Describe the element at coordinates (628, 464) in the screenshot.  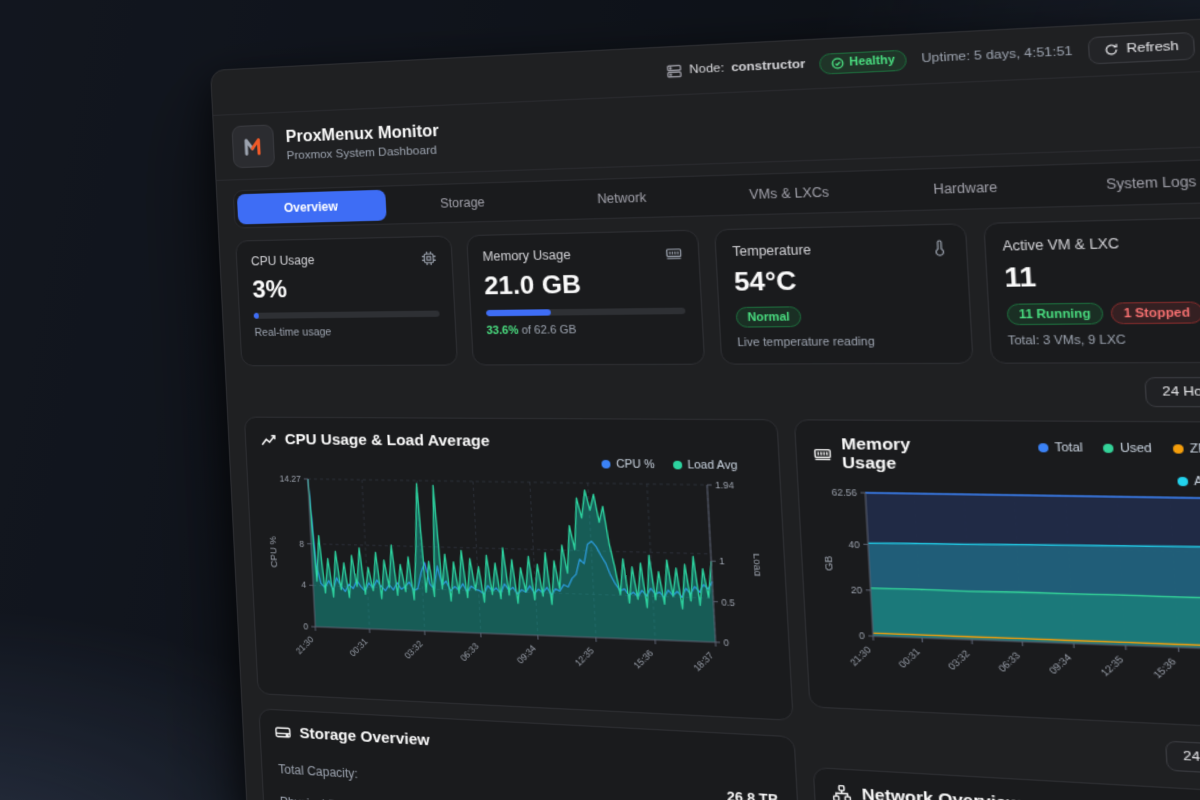
I see `legend-item: CPU %` at that location.